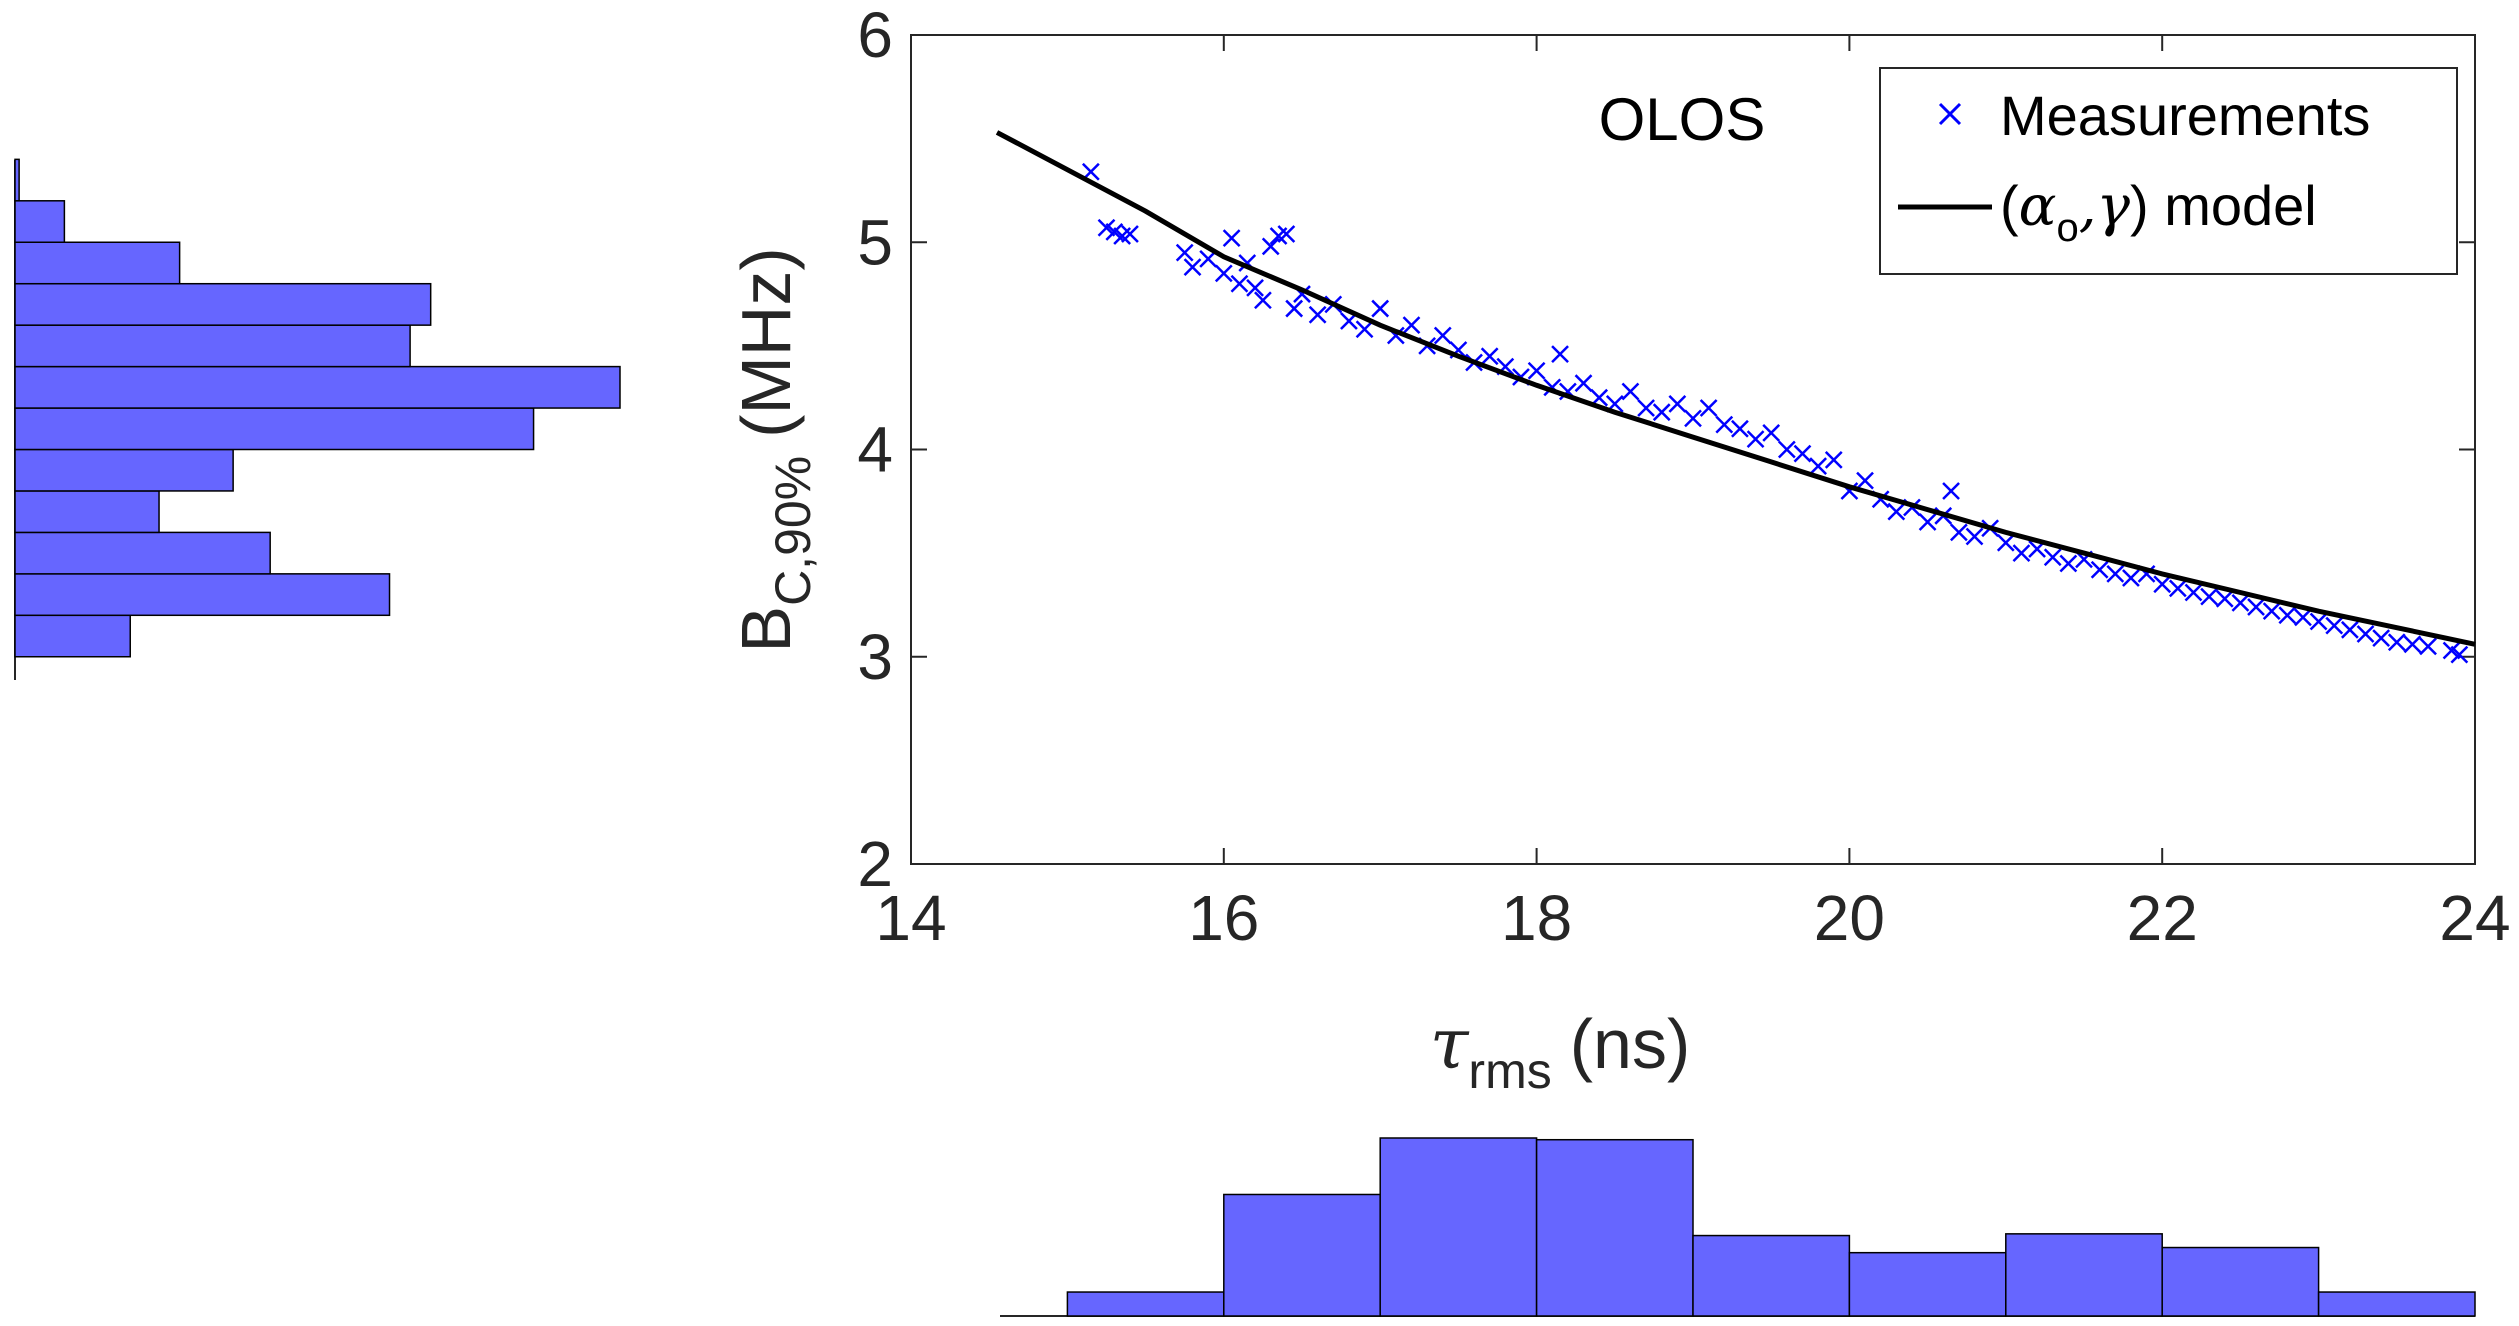  What do you see at coordinates (875, 242) in the screenshot?
I see `y-tick-label: 5` at bounding box center [875, 242].